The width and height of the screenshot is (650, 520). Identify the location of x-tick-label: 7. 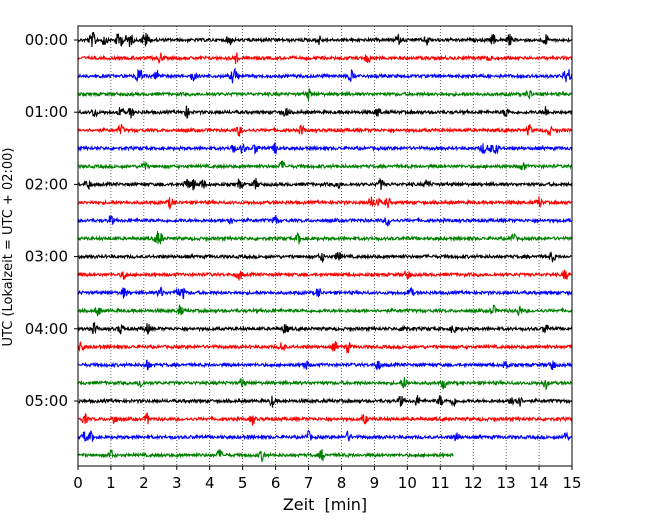
(309, 483).